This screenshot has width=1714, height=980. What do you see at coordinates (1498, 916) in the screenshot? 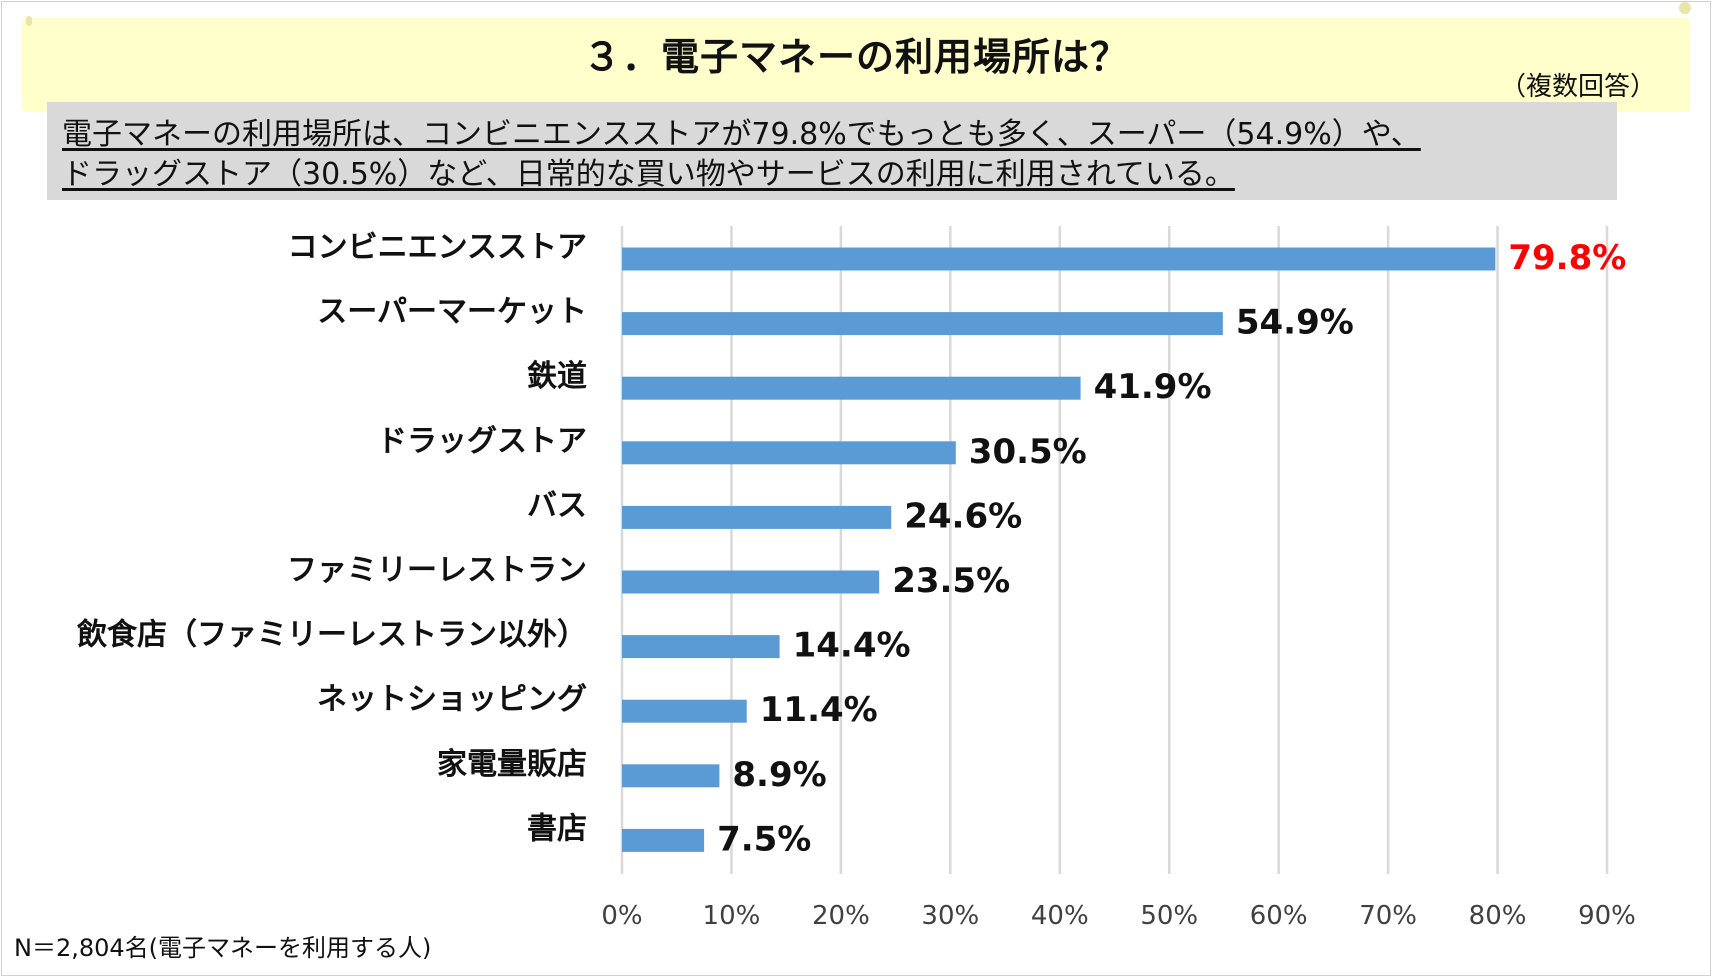
I see `x-tick-label: 80%` at bounding box center [1498, 916].